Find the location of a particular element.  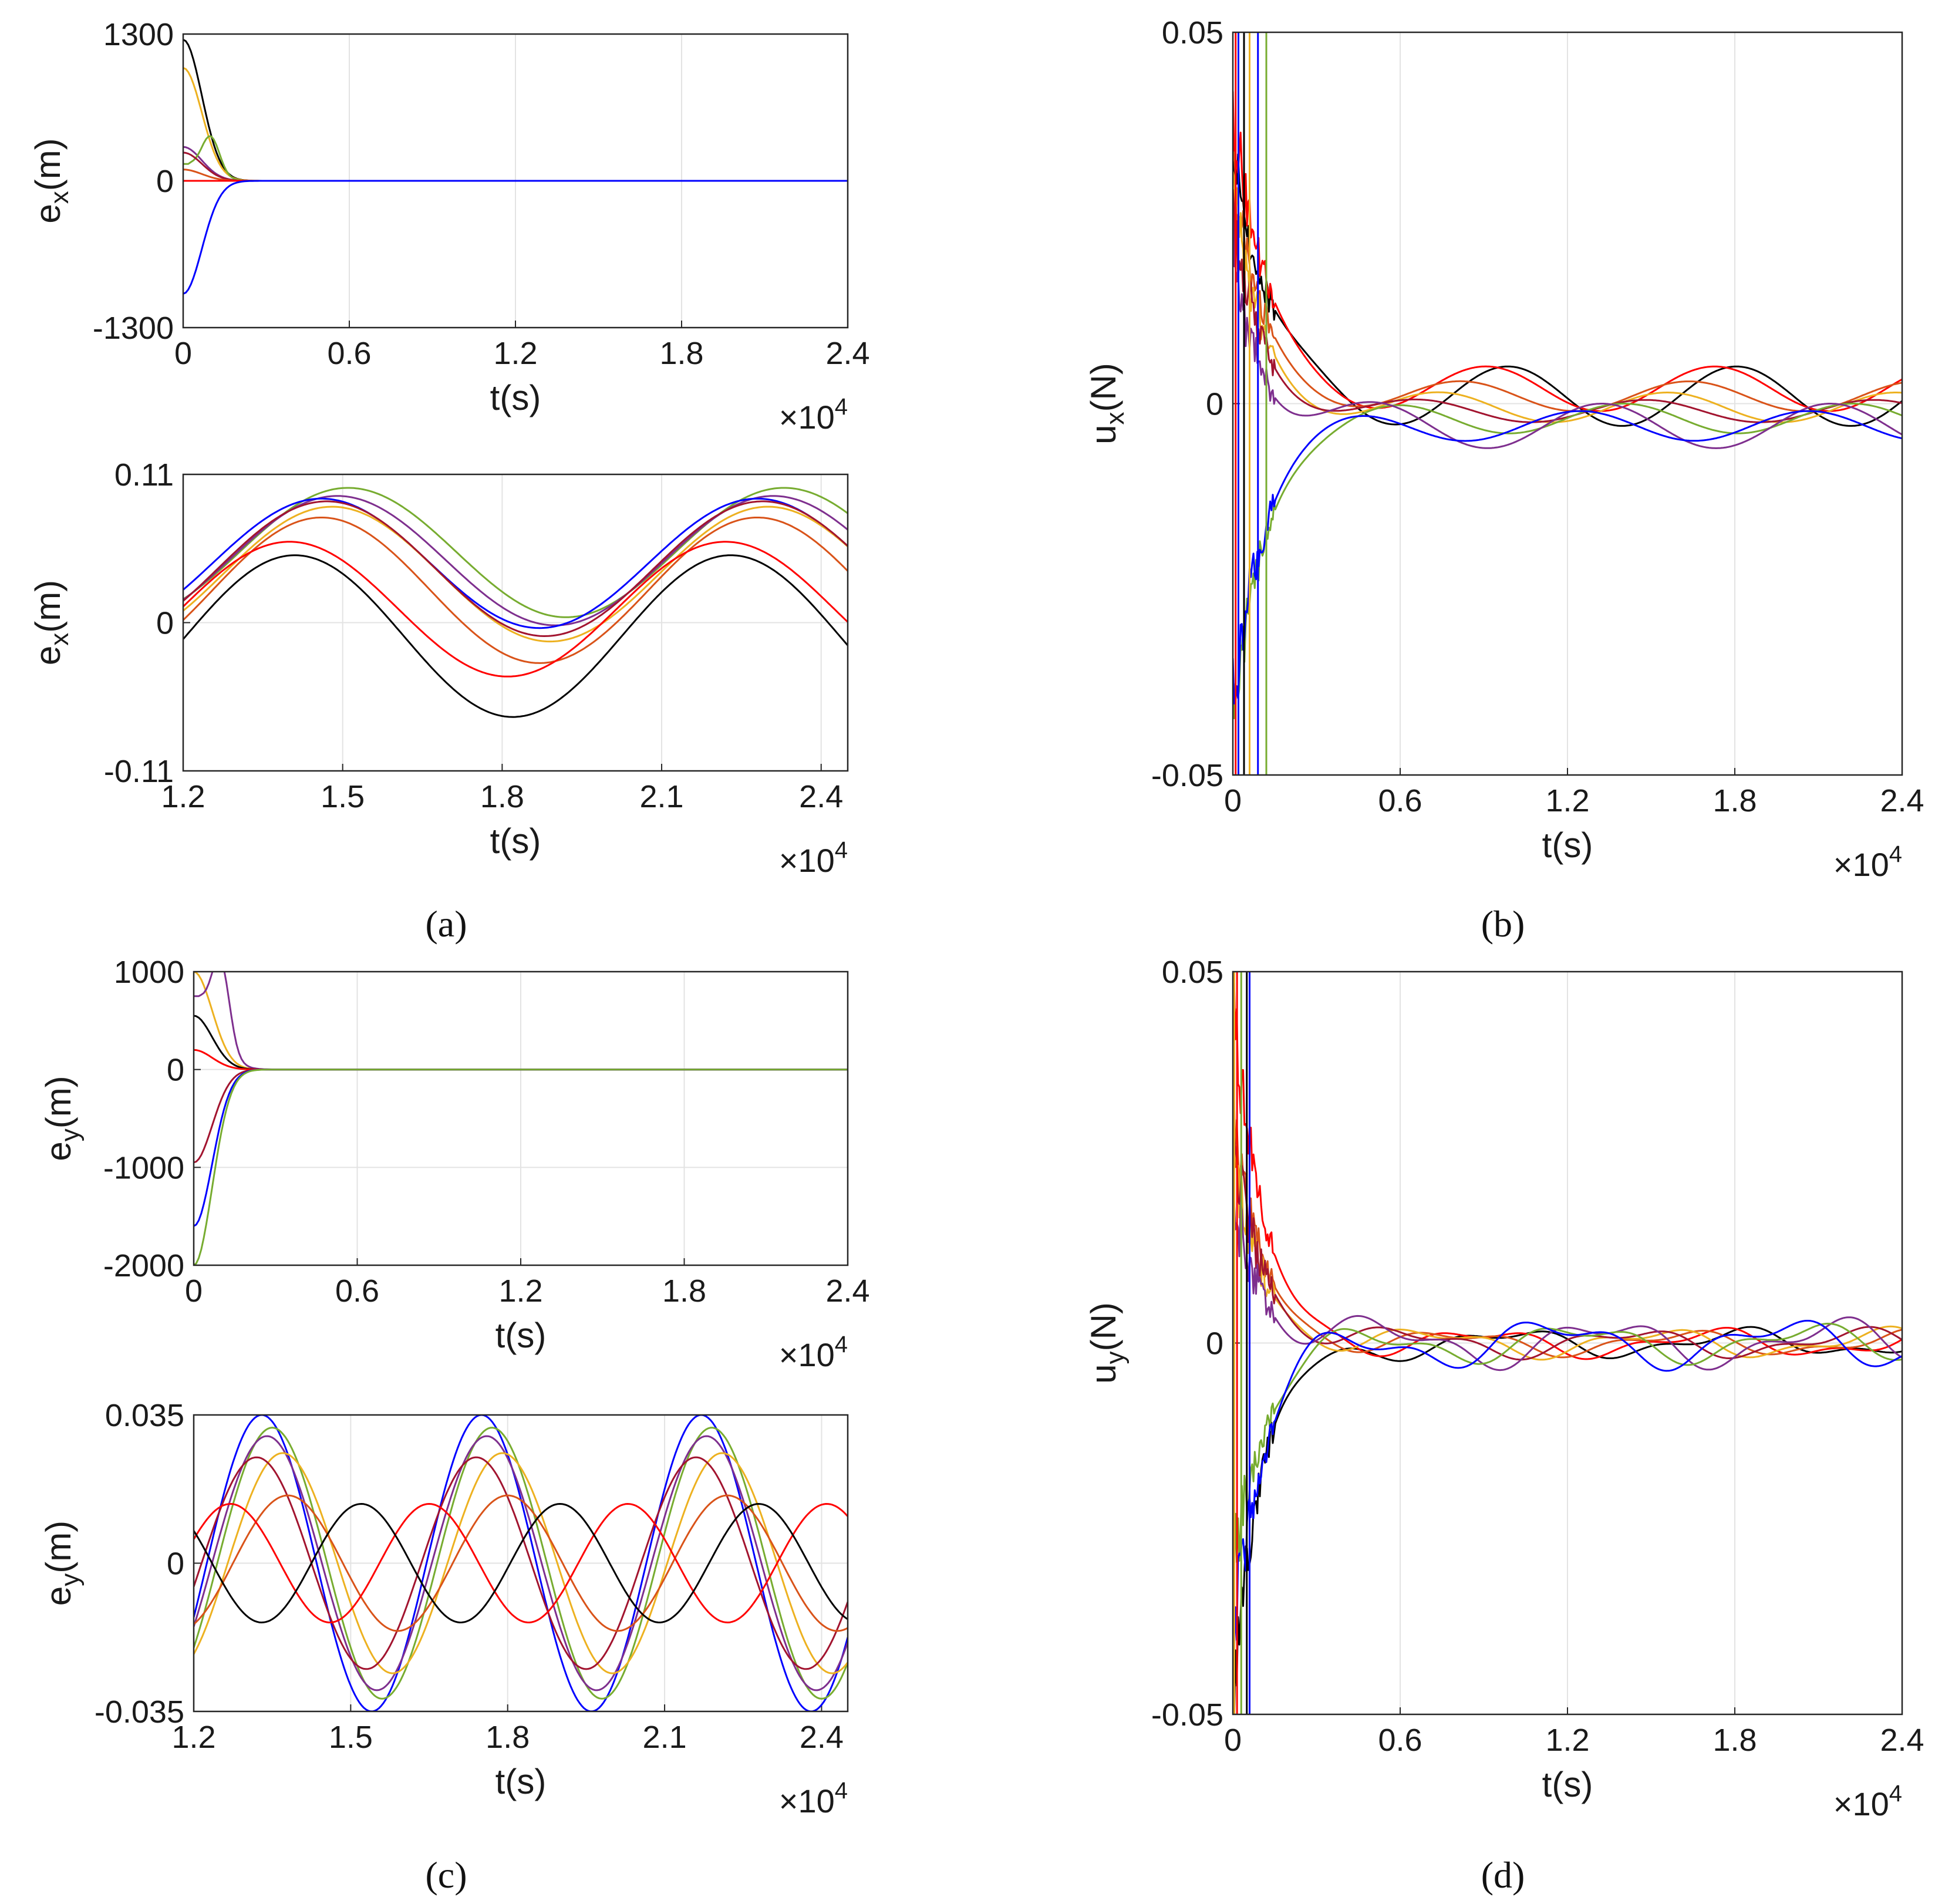

y-tick-label: 1300 is located at coordinates (138, 34).